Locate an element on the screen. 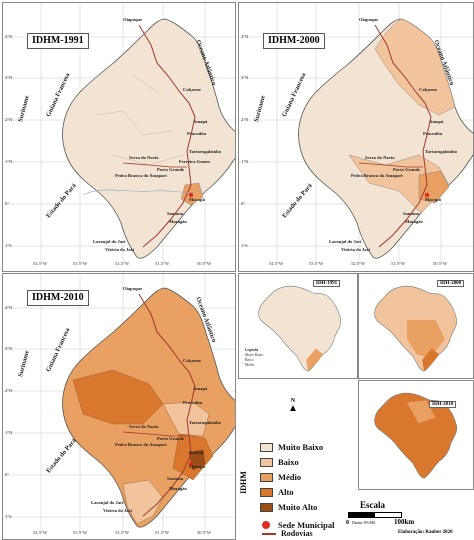 This screenshot has width=474, height=540. mini-map-brazil-2010: IDH-2010 is located at coordinates (416, 435).